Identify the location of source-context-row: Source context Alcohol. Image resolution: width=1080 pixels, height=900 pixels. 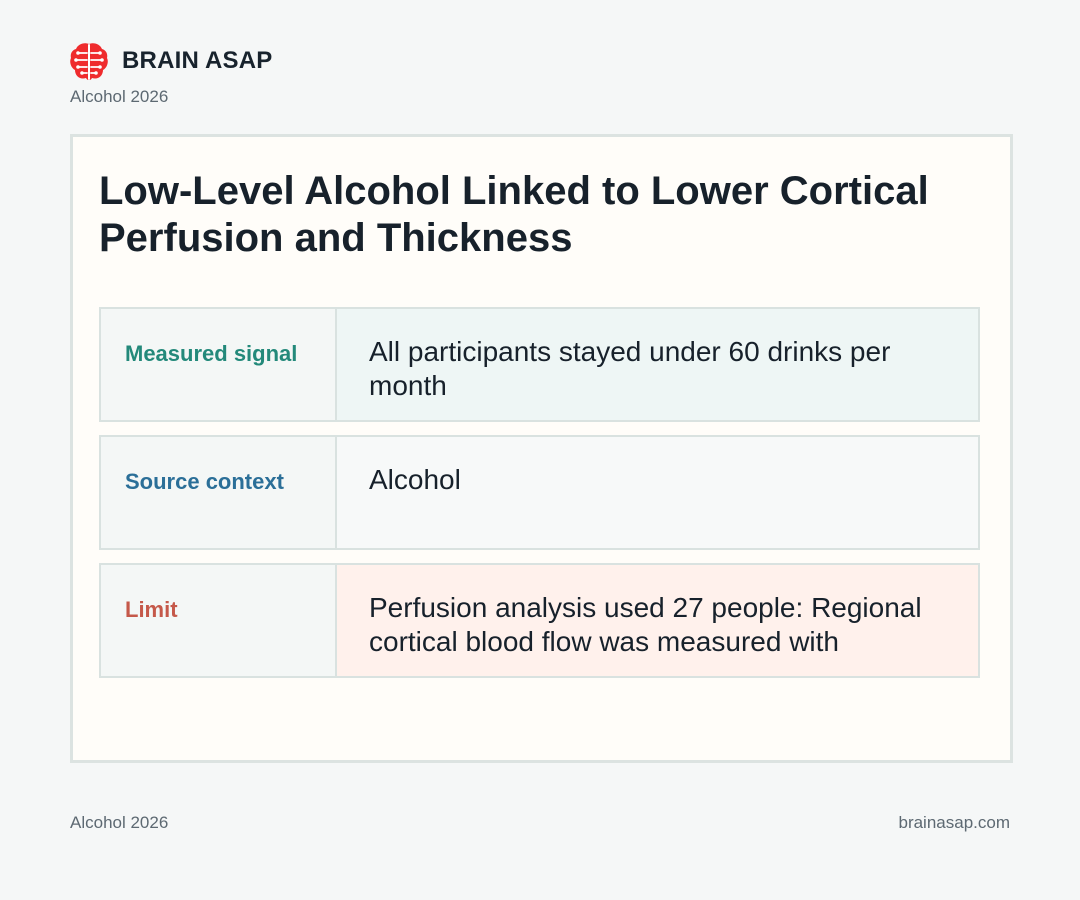
(539, 492).